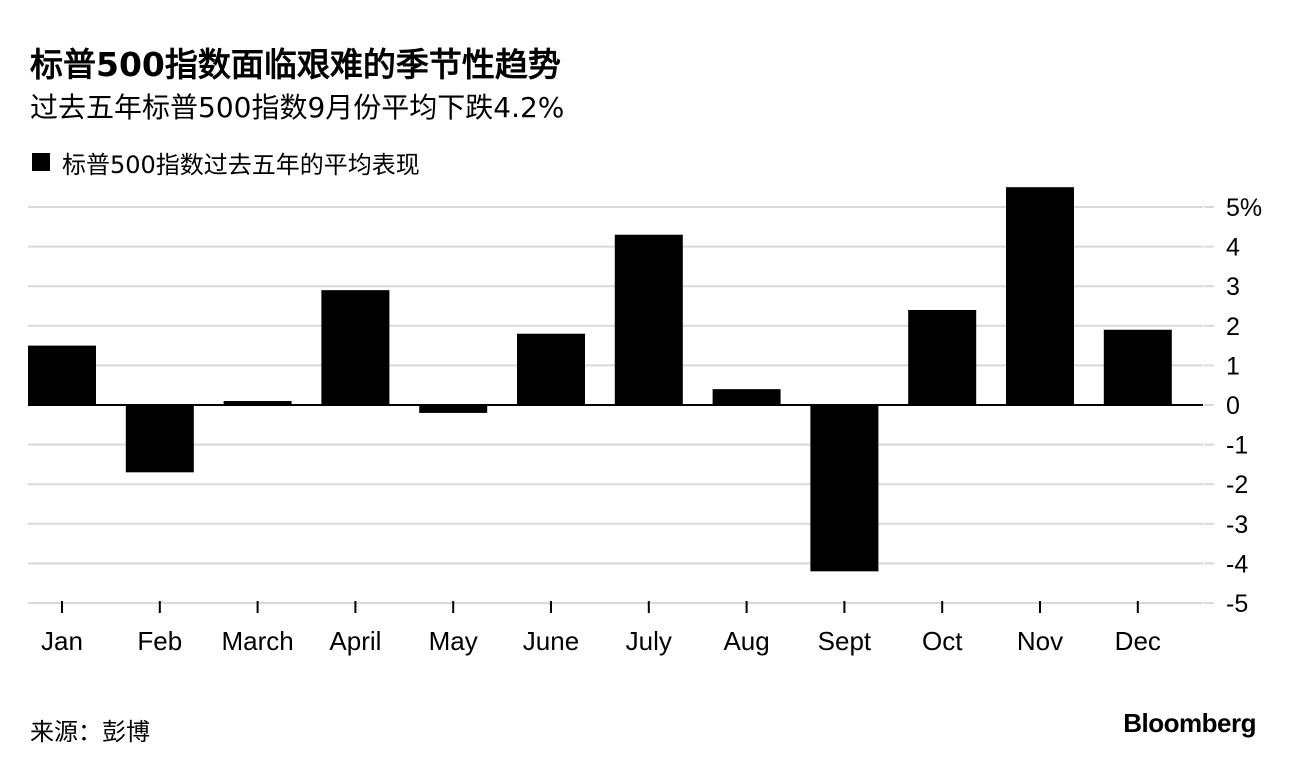 This screenshot has height=770, width=1296. I want to click on x-tick-label: Aug, so click(746, 641).